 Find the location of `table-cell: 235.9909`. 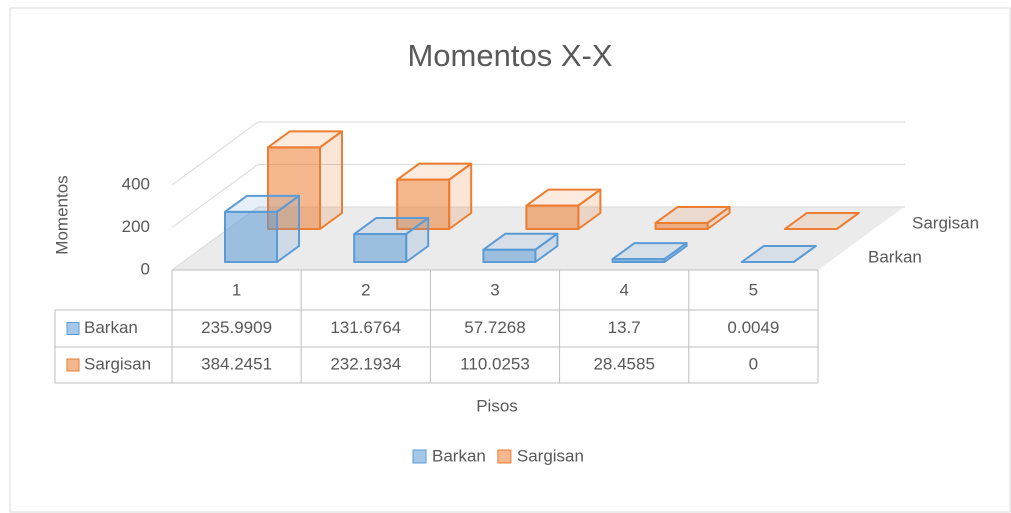

table-cell: 235.9909 is located at coordinates (236, 327).